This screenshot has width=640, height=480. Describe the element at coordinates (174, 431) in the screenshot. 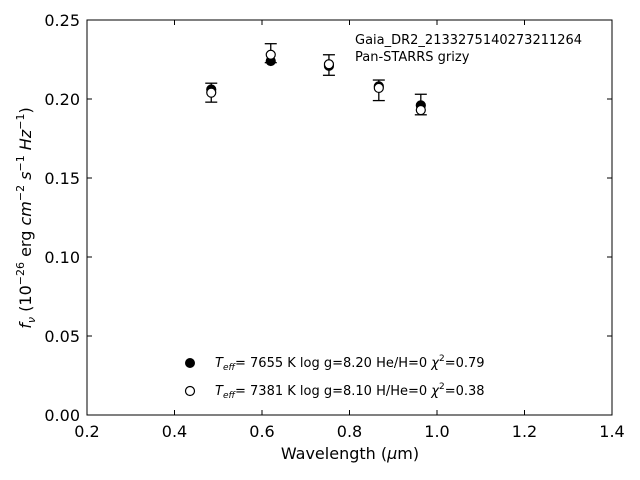

I see `x-tick-label: 0.4` at that location.